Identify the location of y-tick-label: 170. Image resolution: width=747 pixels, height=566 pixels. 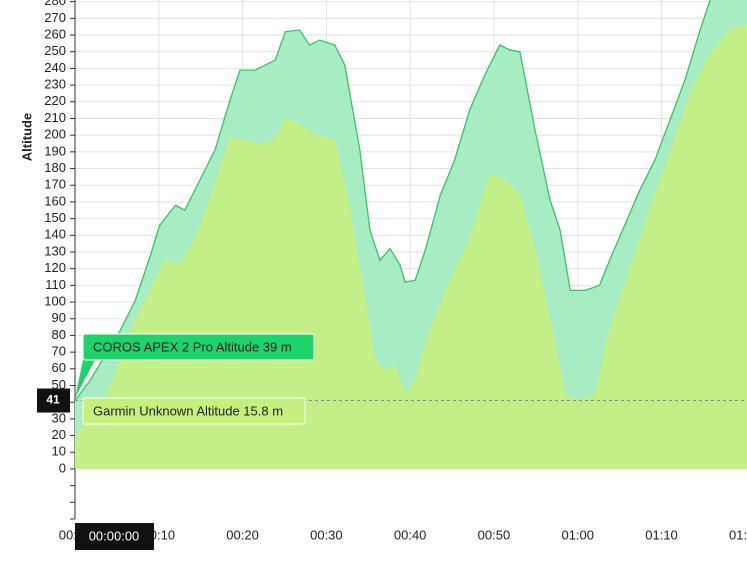
(55, 184).